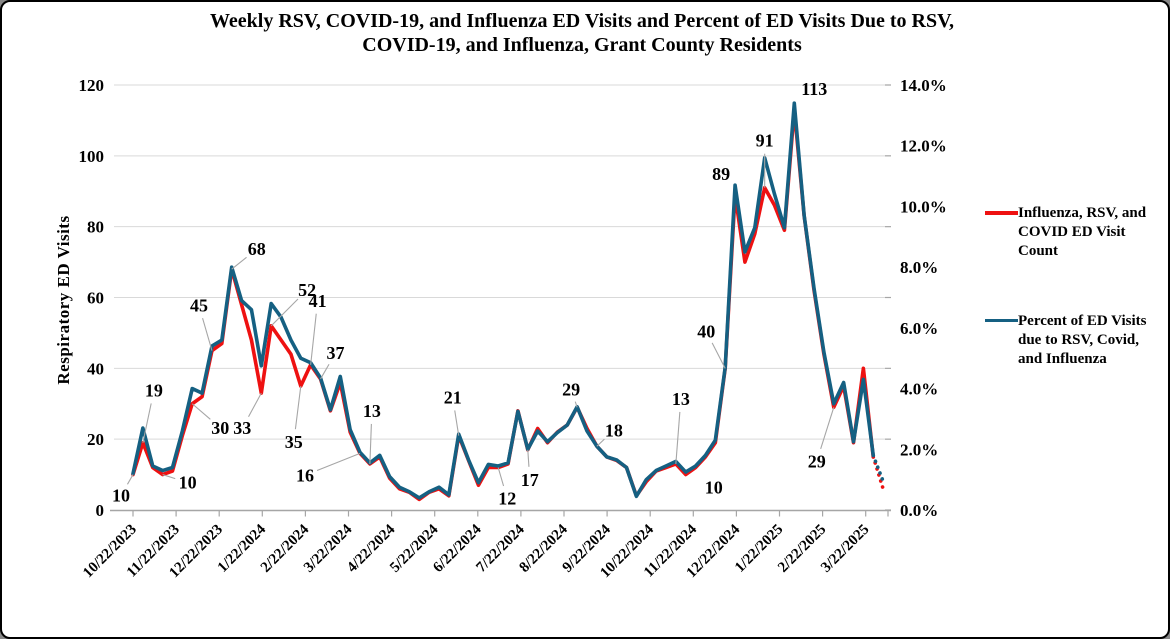 This screenshot has height=639, width=1170. Describe the element at coordinates (1001, 213) in the screenshot. I see `count-line-swatch` at that location.